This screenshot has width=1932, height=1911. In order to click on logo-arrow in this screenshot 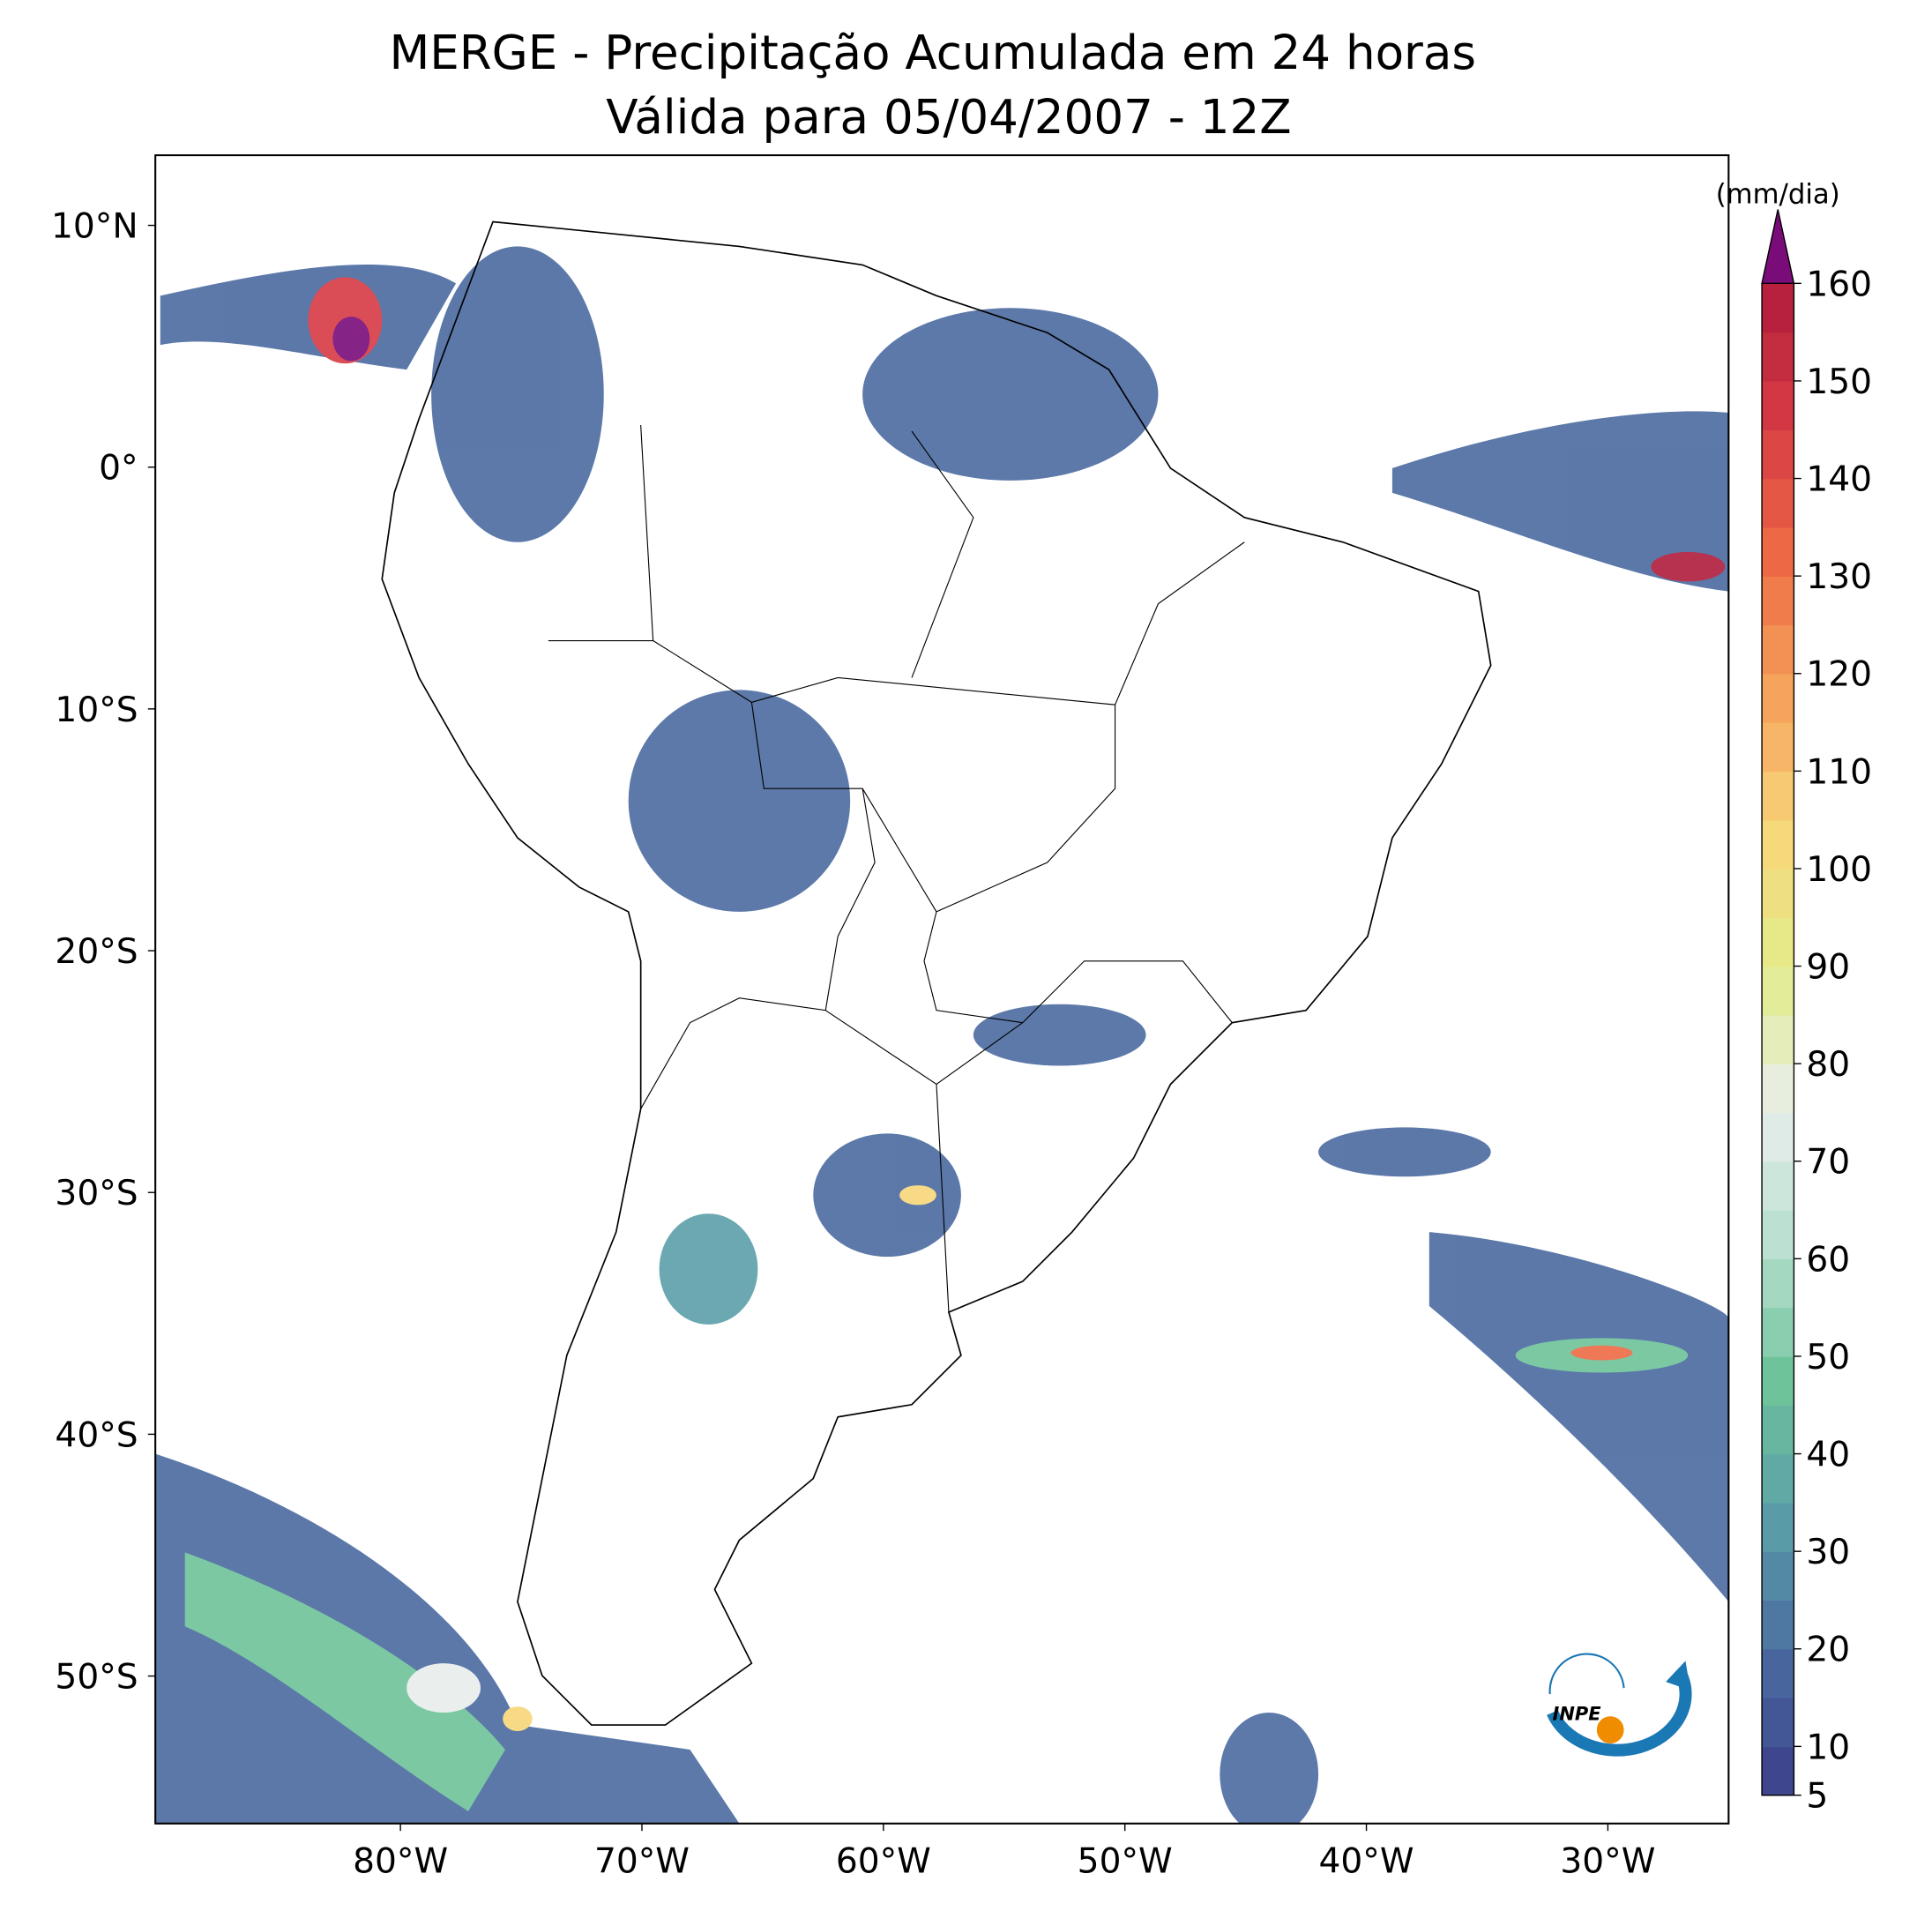, I will do `click(1678, 1676)`.